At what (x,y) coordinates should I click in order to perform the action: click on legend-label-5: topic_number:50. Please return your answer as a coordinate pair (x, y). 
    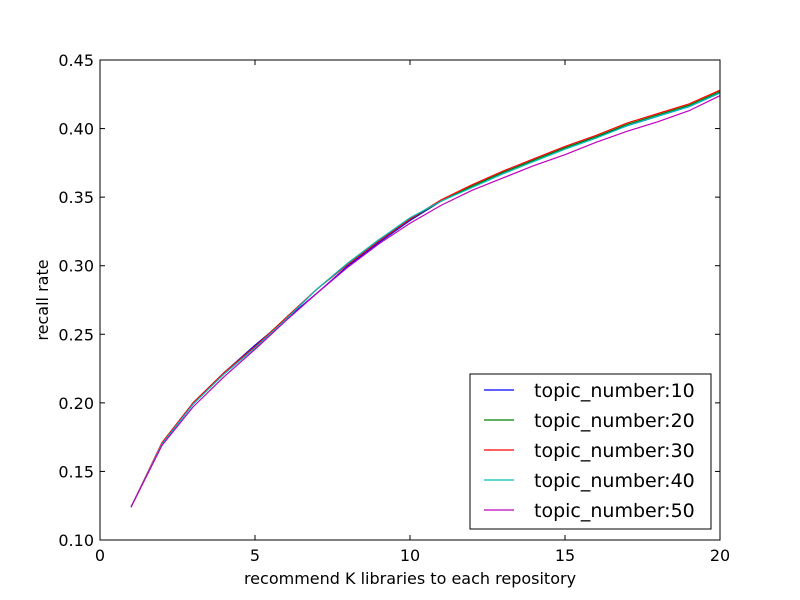
    Looking at the image, I should click on (614, 511).